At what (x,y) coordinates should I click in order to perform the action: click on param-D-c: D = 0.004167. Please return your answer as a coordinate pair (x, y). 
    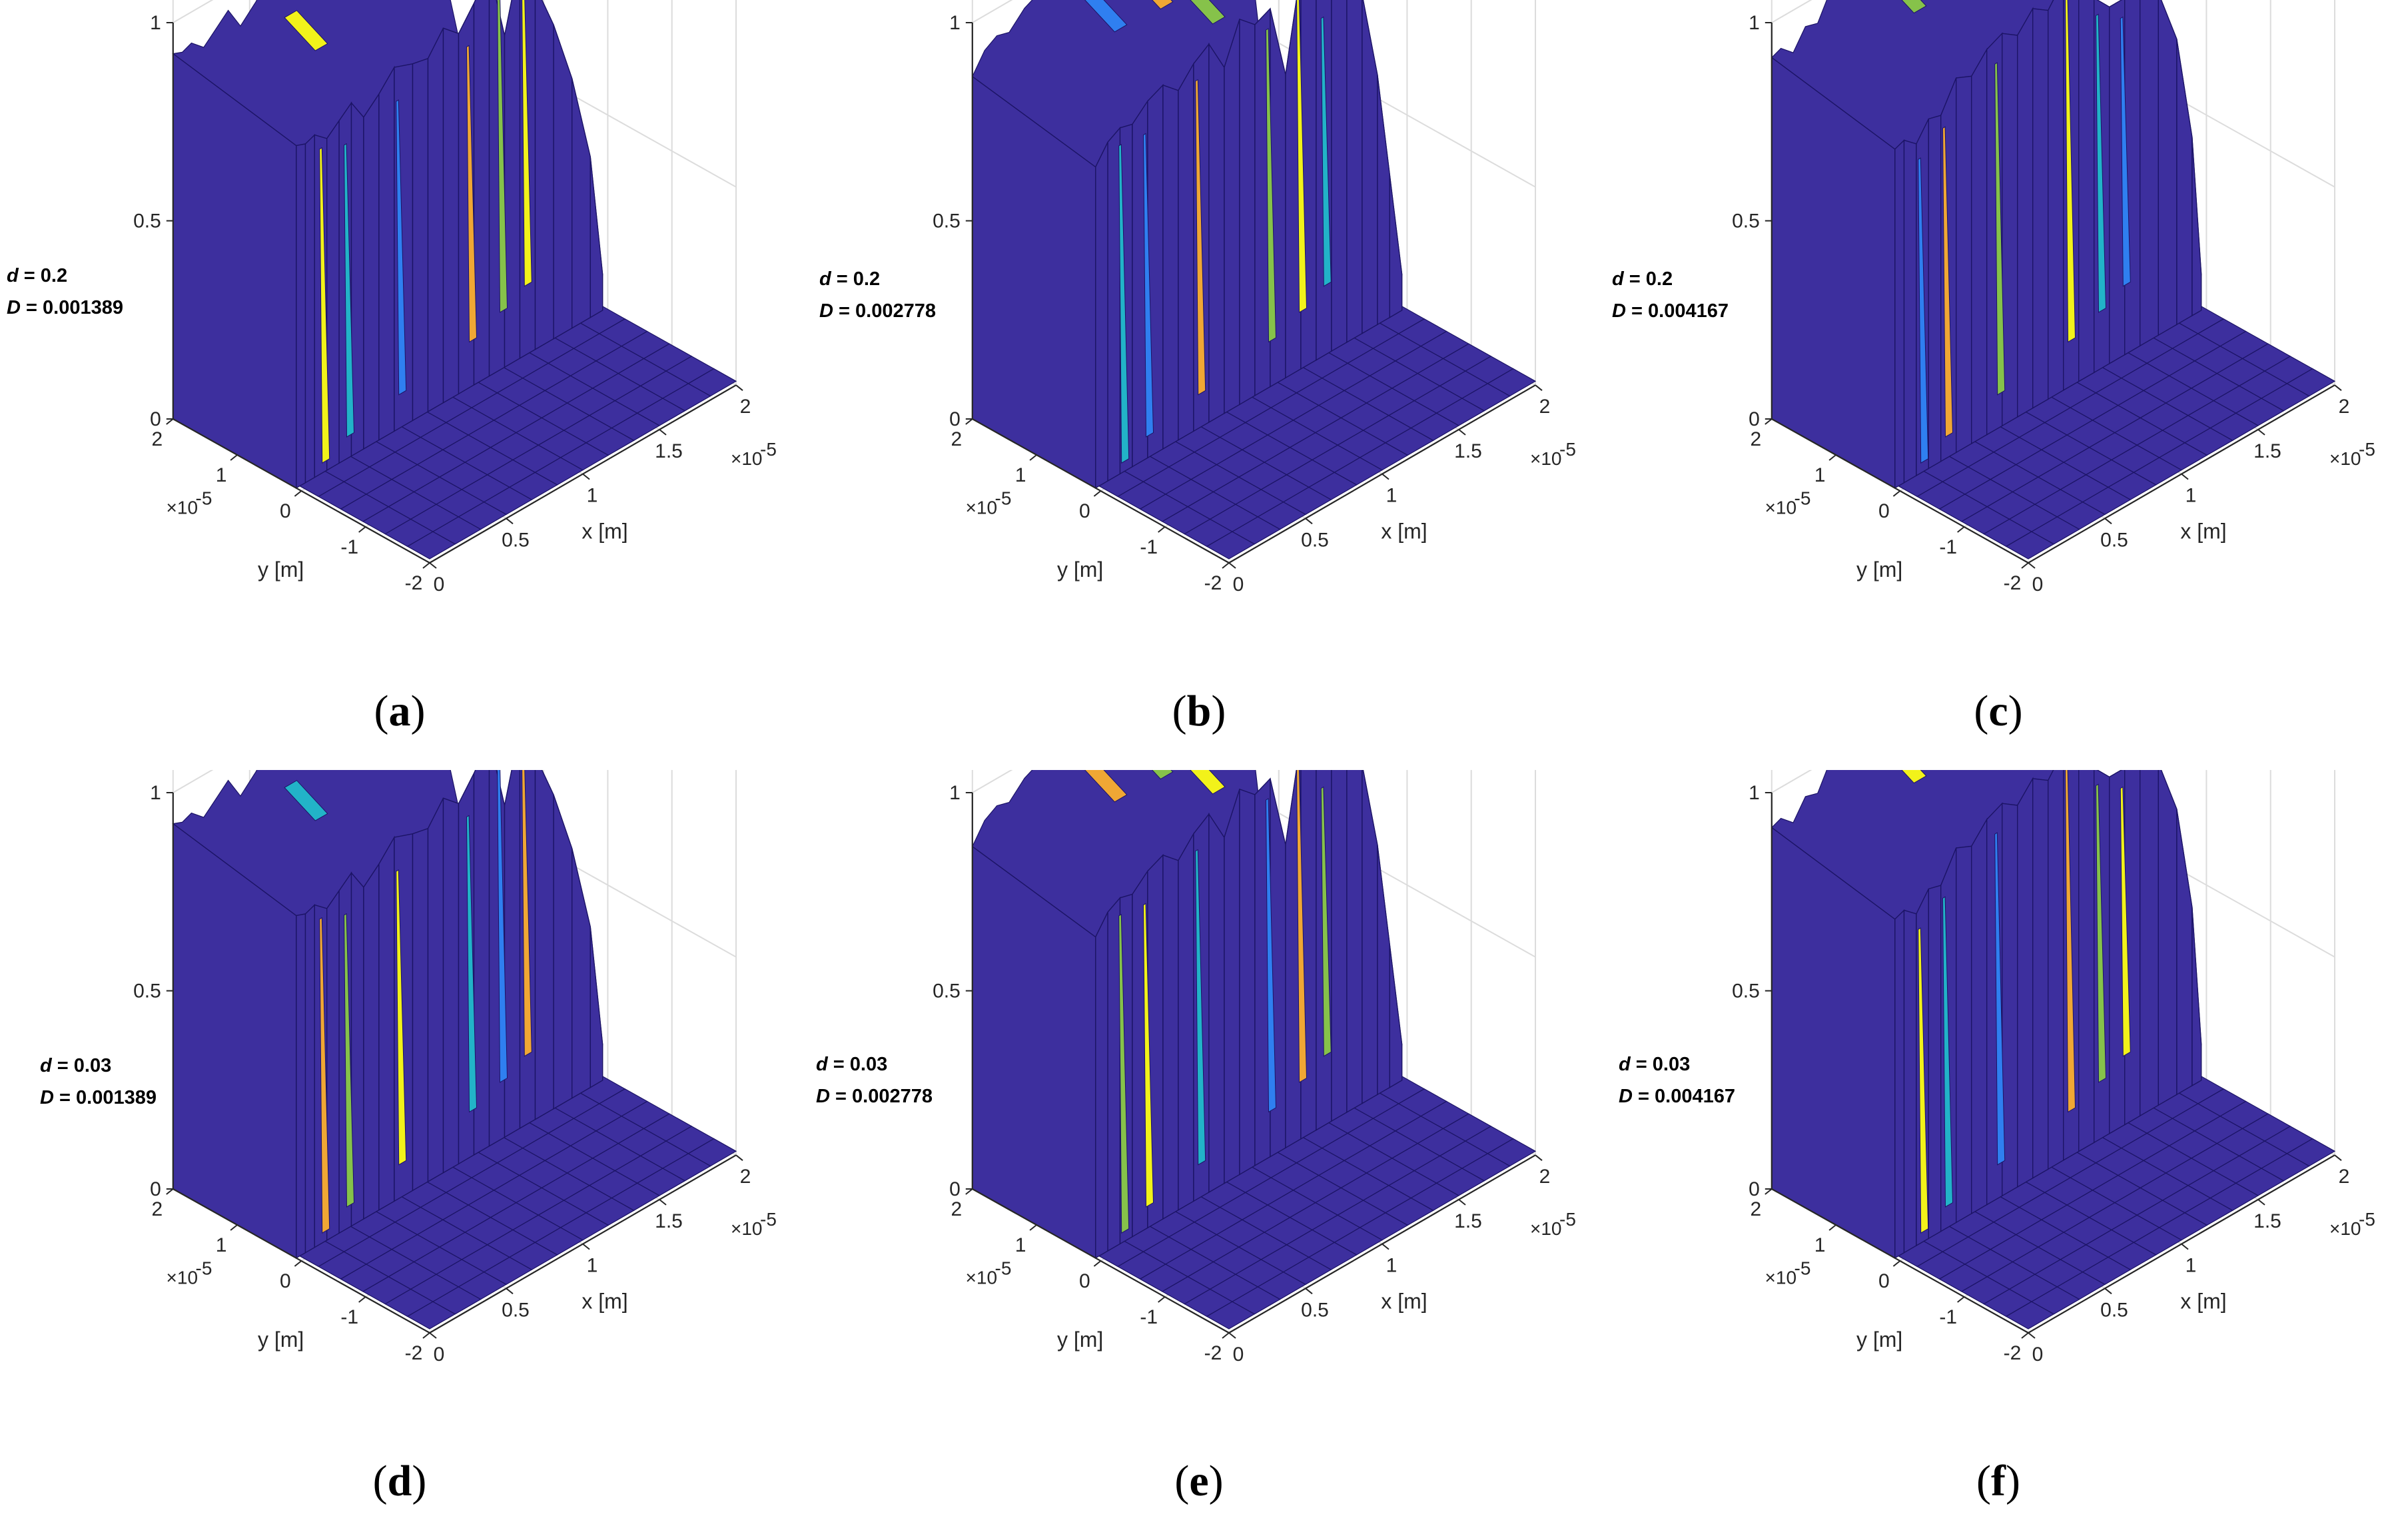
    Looking at the image, I should click on (1670, 311).